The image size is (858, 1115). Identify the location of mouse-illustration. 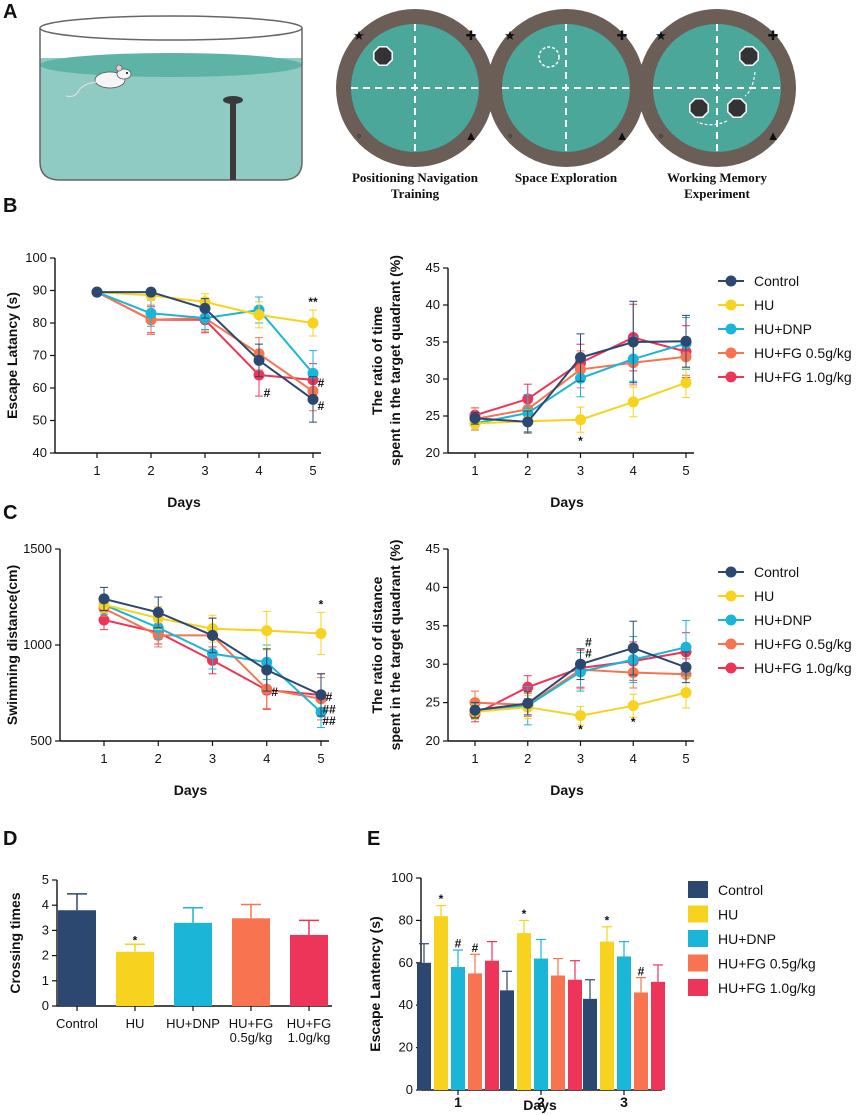
(98, 81).